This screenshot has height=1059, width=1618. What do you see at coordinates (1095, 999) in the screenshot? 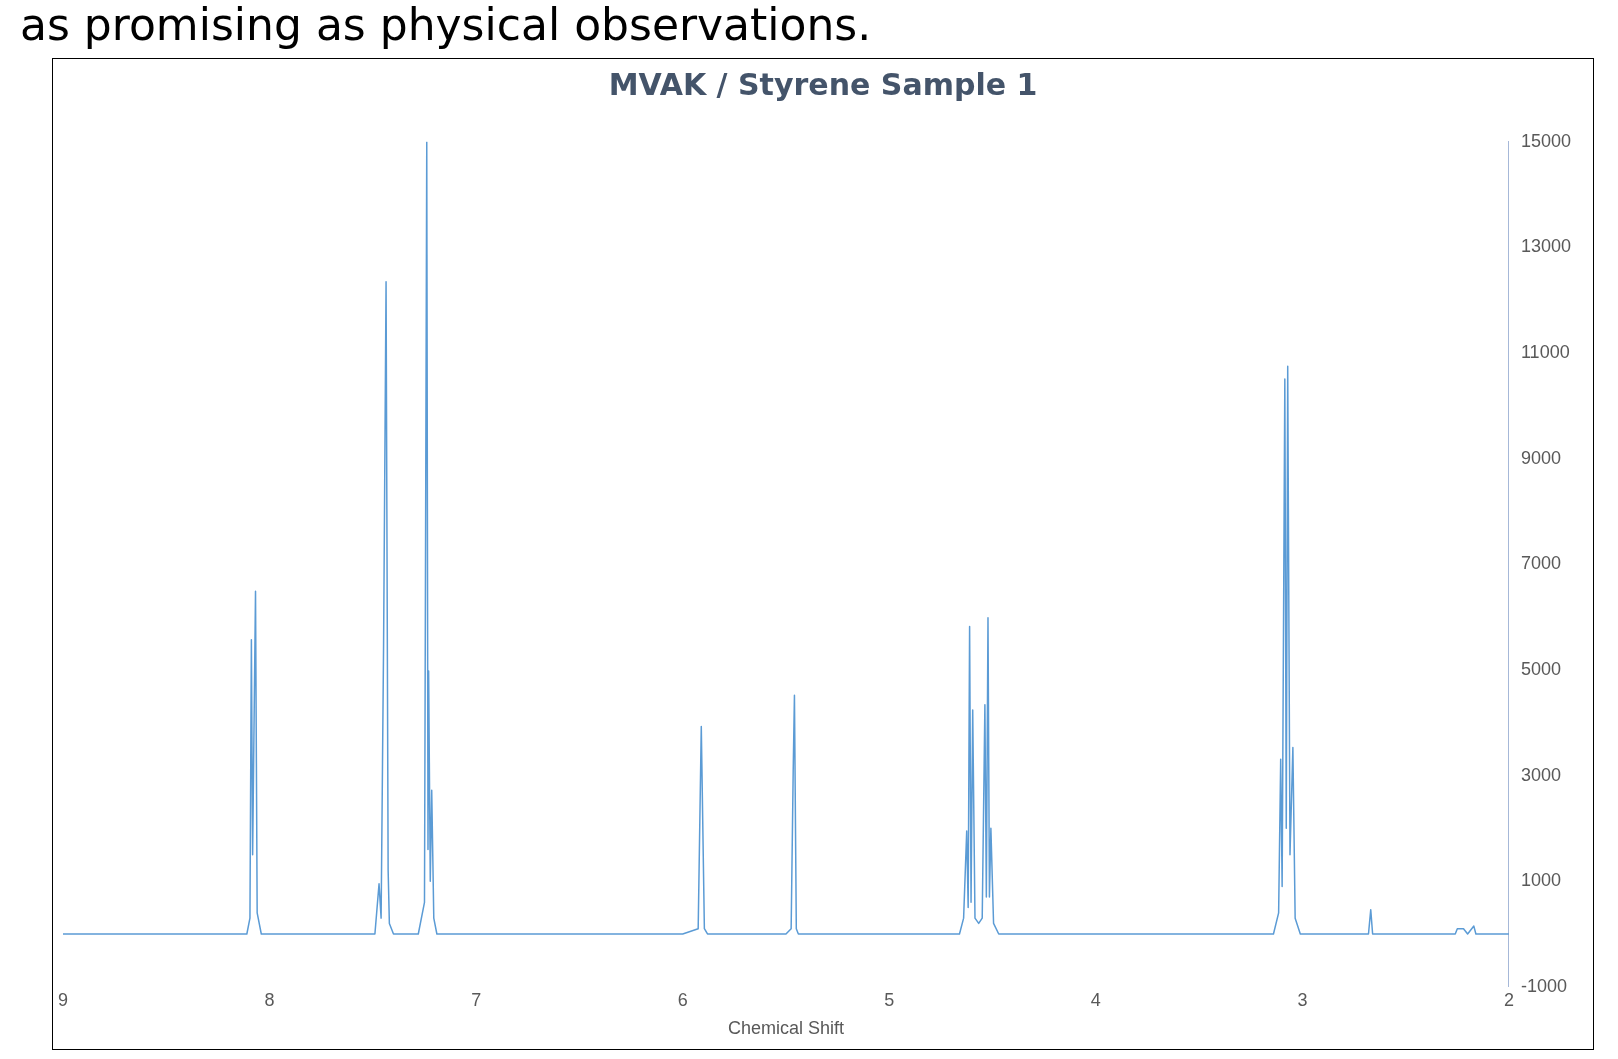
I see `x-tick-label: 4` at bounding box center [1095, 999].